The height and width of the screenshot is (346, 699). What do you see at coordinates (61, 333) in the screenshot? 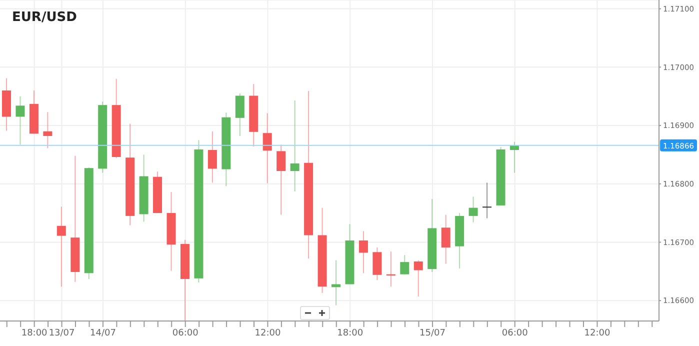
I see `x-tick-label: 13/07` at bounding box center [61, 333].